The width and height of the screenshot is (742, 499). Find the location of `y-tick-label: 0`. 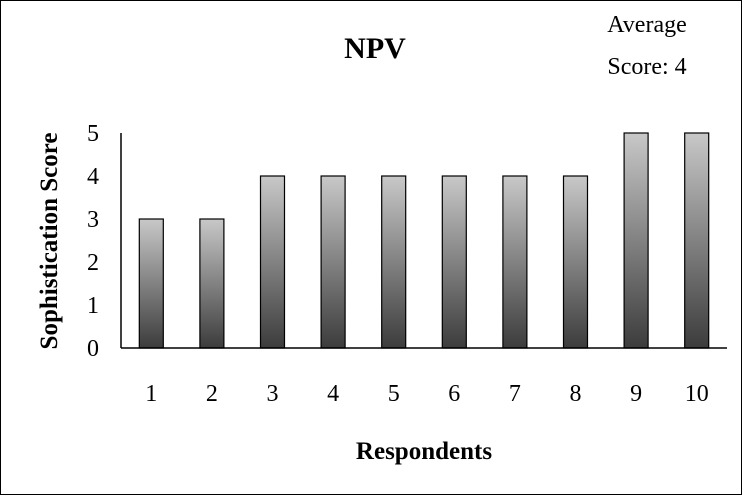

y-tick-label: 0 is located at coordinates (93, 349).